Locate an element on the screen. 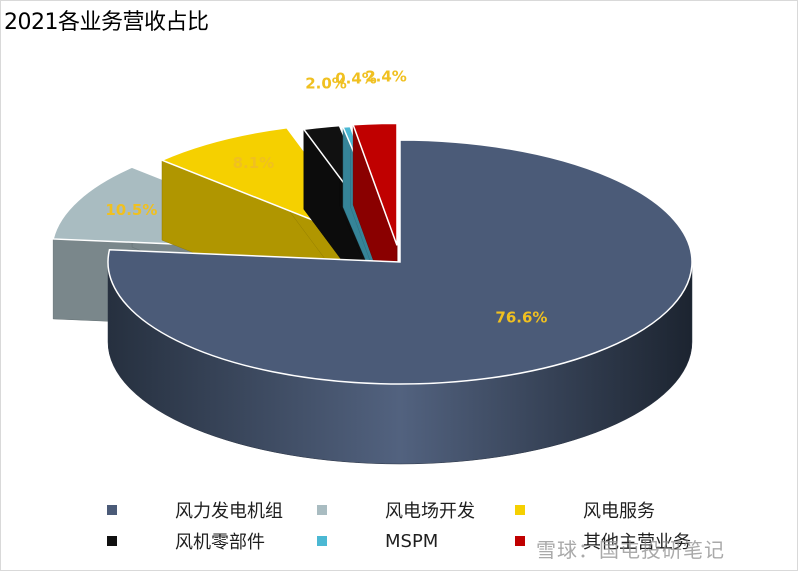 The width and height of the screenshot is (800, 573). legend-item-2: 风电服务 is located at coordinates (585, 510).